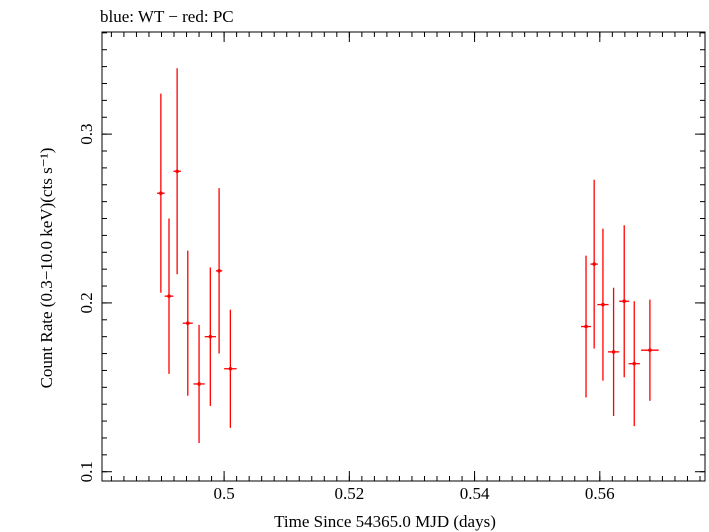 The height and width of the screenshot is (532, 709). I want to click on chart-title: blue: WT − red: PC, so click(167, 16).